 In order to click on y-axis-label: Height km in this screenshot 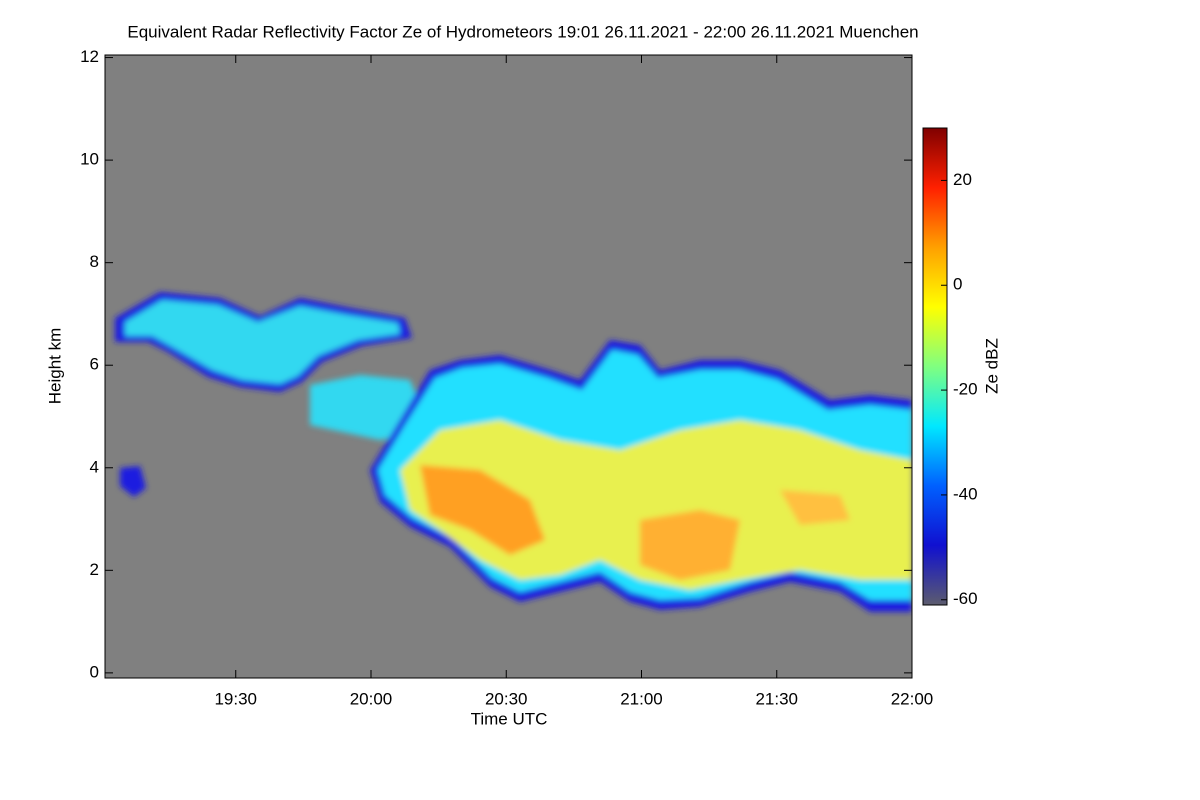, I will do `click(54, 366)`.